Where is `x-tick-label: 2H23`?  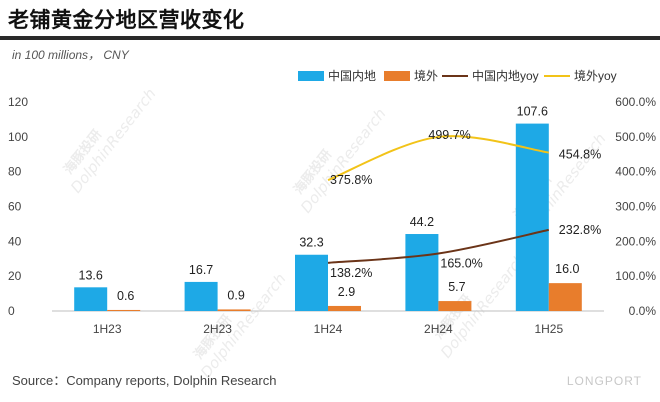 x-tick-label: 2H23 is located at coordinates (217, 329).